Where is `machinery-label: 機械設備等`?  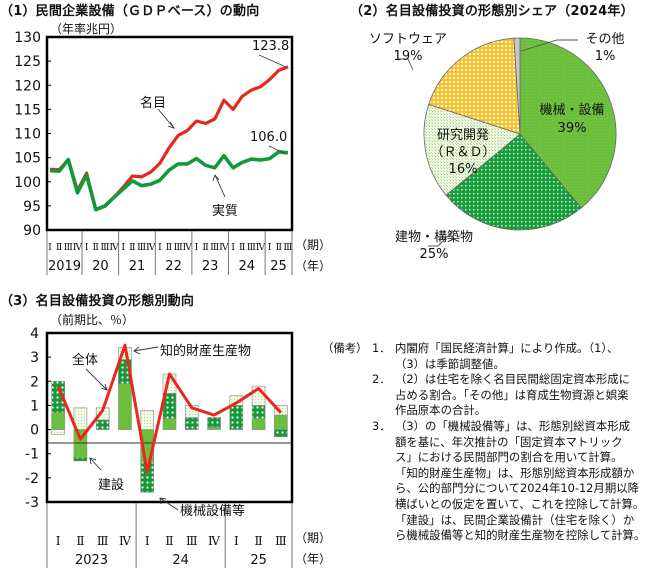
machinery-label: 機械設備等 is located at coordinates (213, 511).